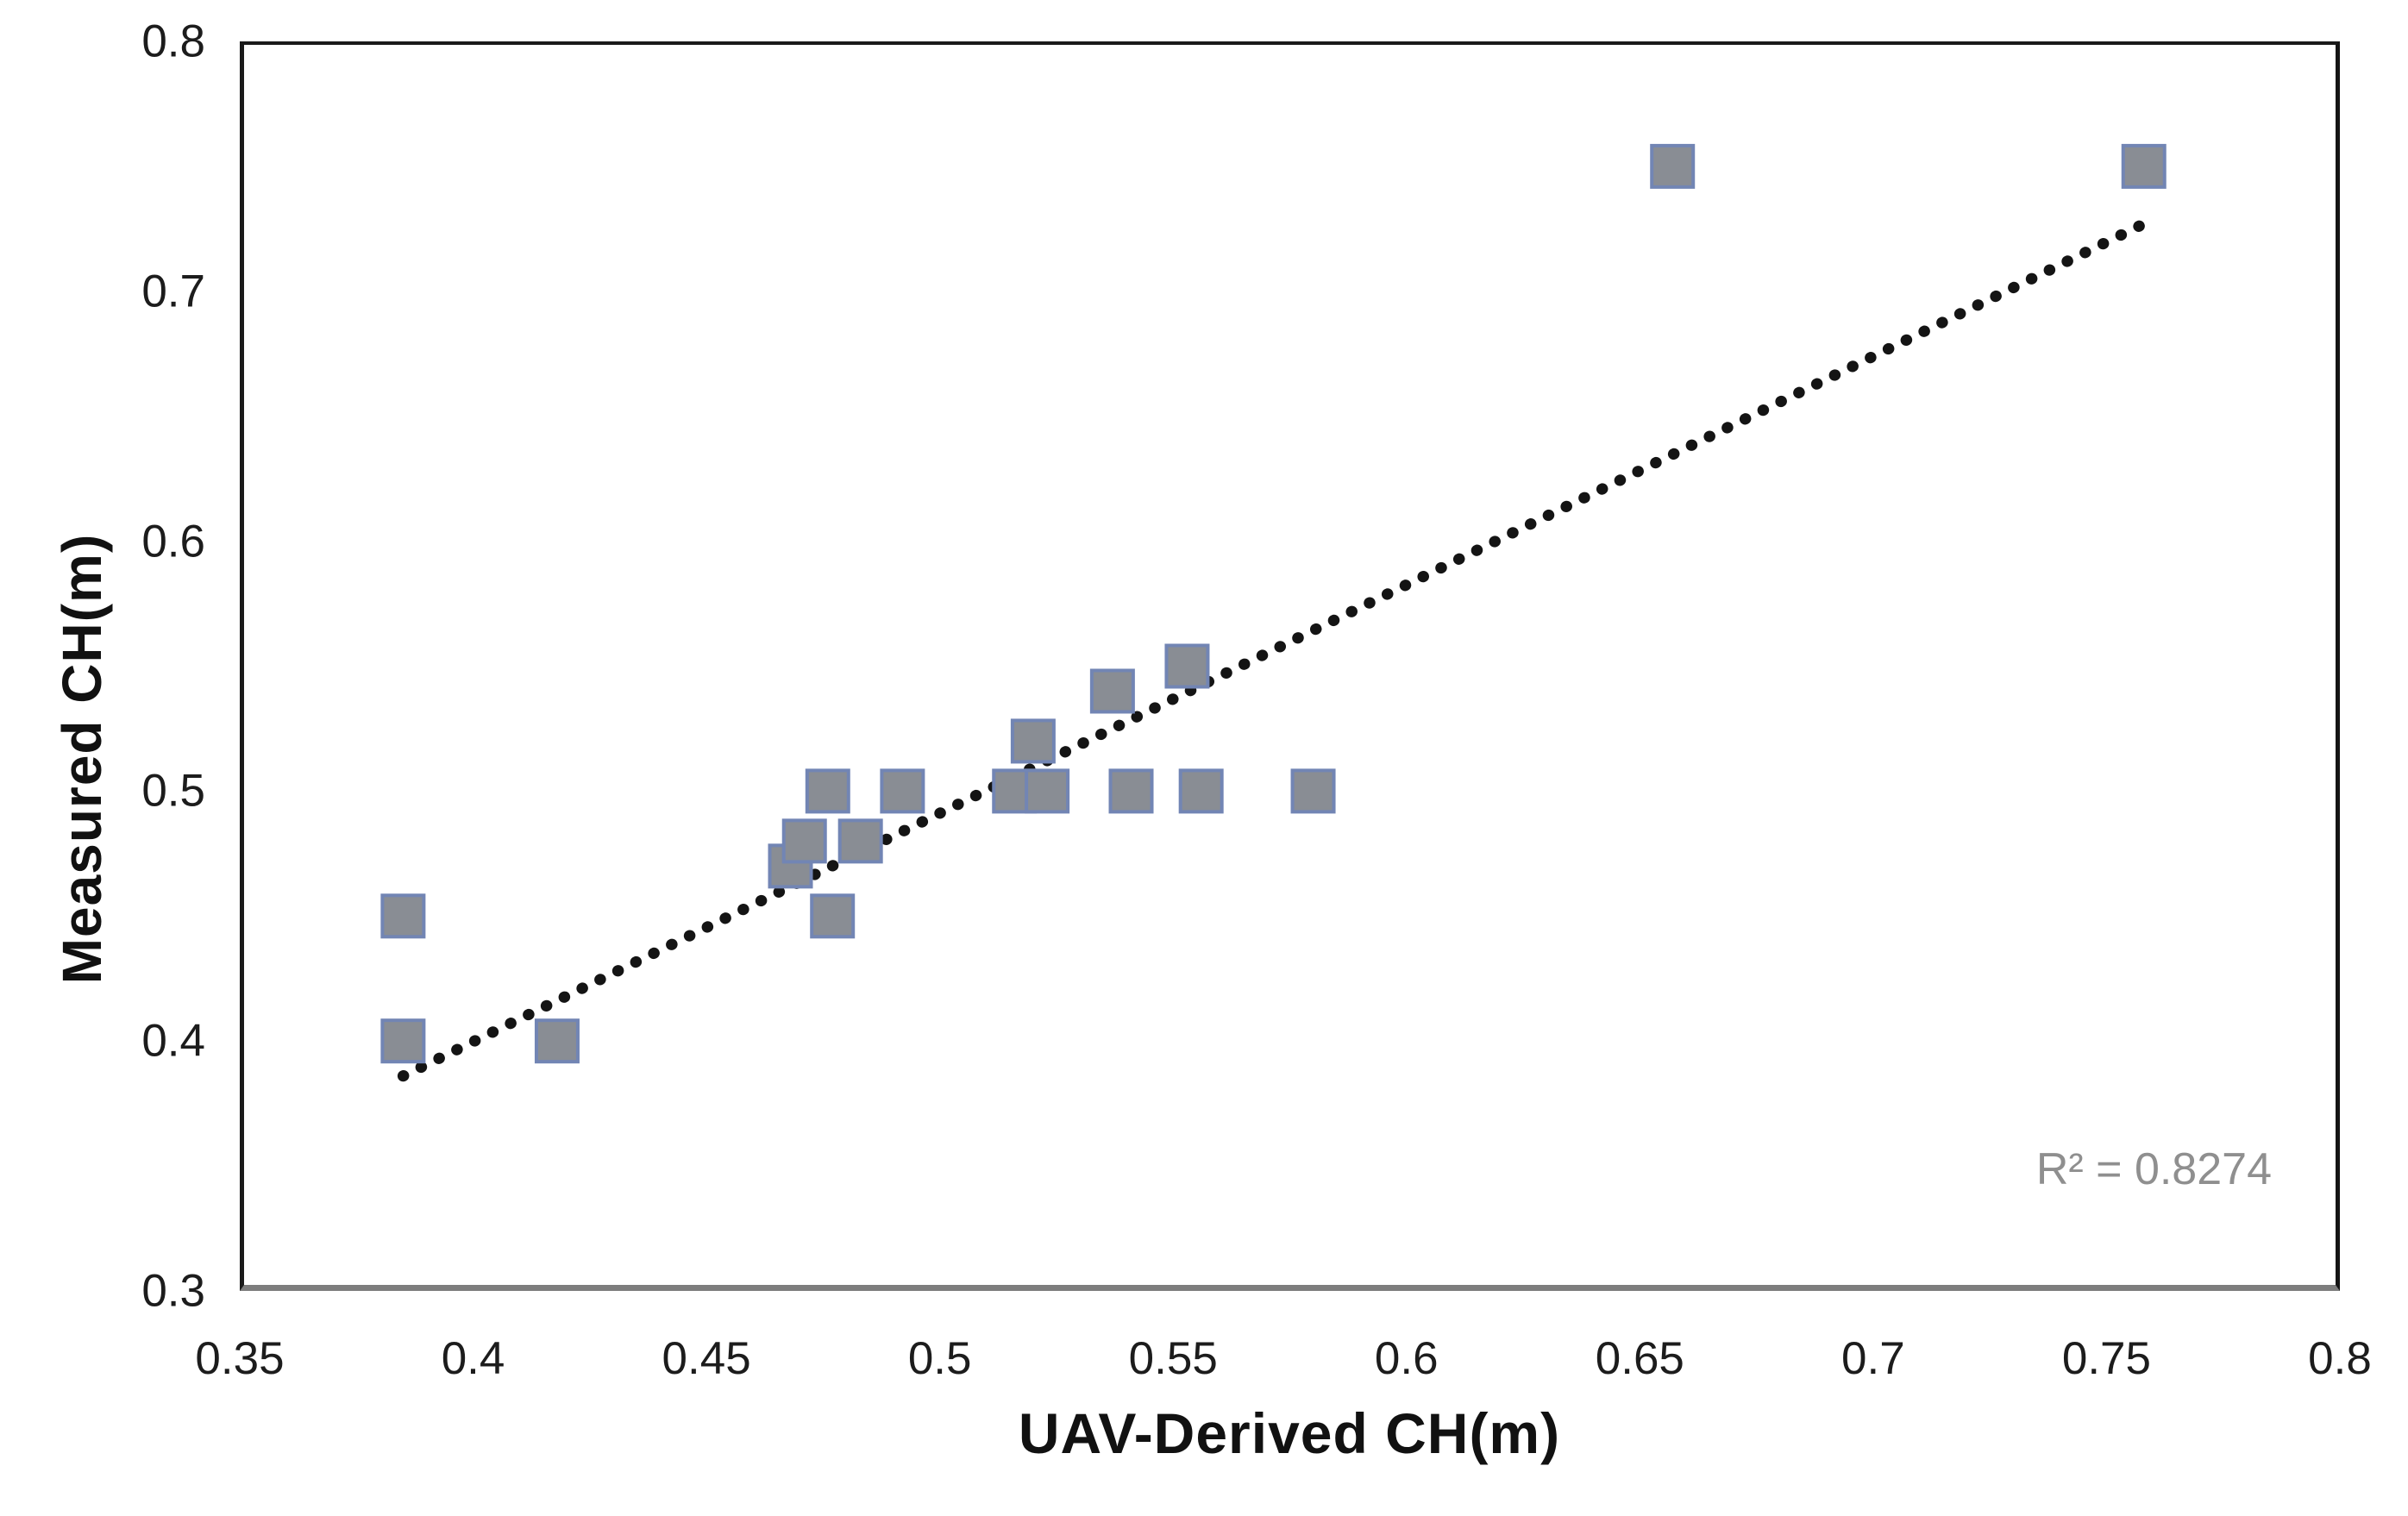  Describe the element at coordinates (173, 41) in the screenshot. I see `y-tick-label: 0.8` at that location.